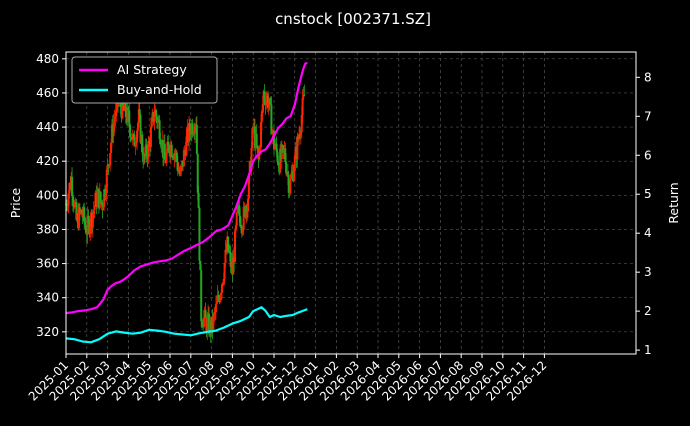  I want to click on y-tick-label-left: 360, so click(47, 264).